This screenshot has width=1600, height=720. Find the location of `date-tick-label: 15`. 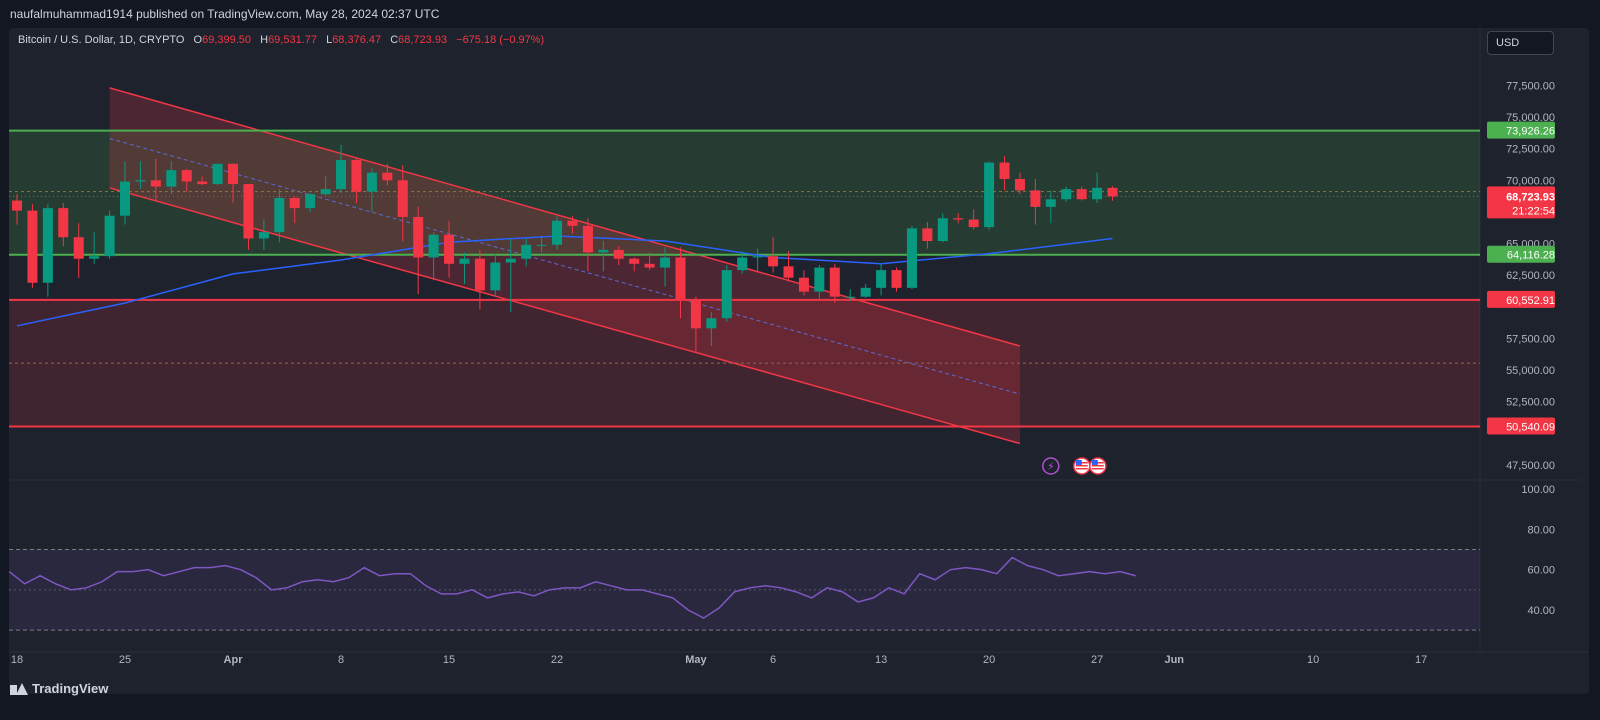

date-tick-label: 15 is located at coordinates (449, 660).